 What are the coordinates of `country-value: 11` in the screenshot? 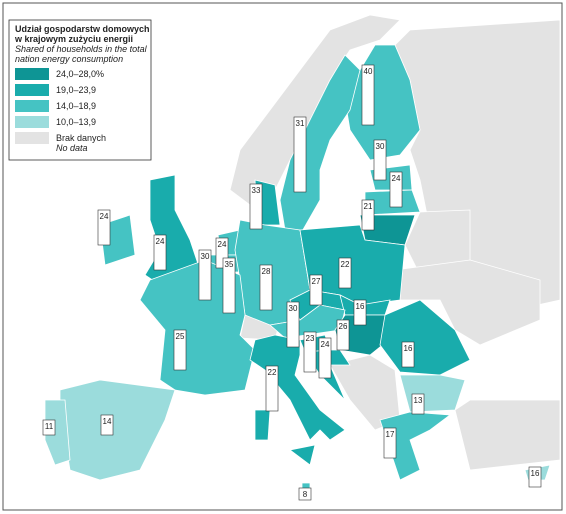 It's located at (49, 426).